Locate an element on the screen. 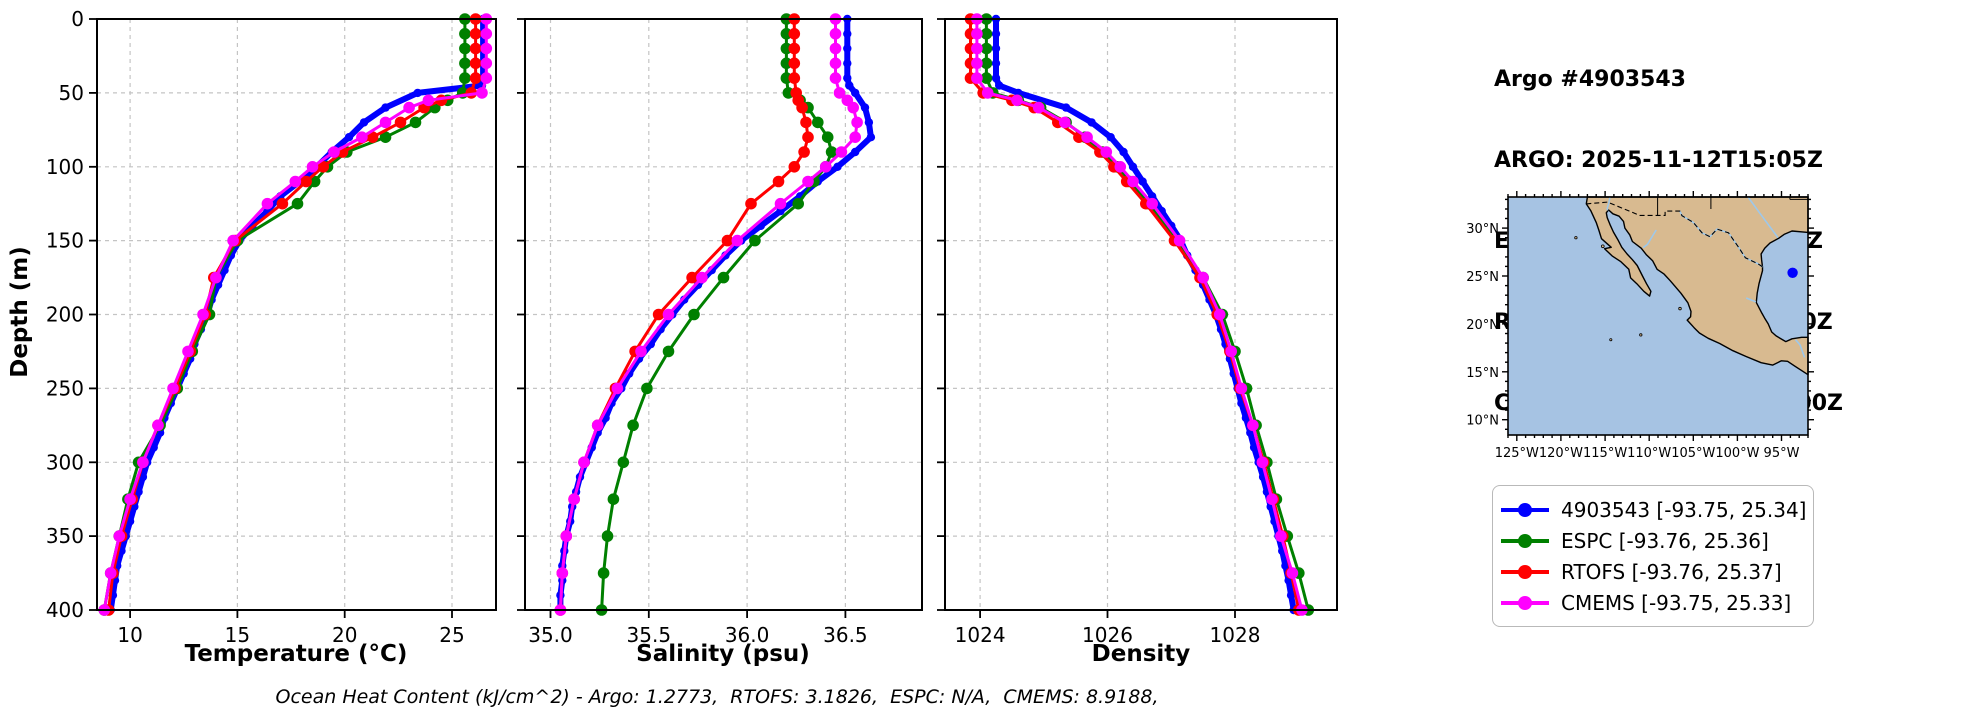 This screenshot has width=1967, height=712. salinity-x-tick-label: 35.5 is located at coordinates (649, 635).